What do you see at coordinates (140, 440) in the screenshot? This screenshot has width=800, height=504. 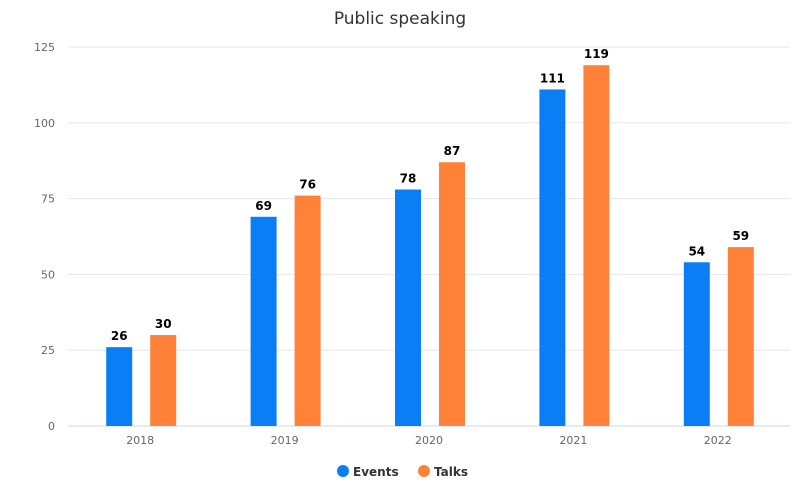 I see `x-tick-label: 2018` at bounding box center [140, 440].